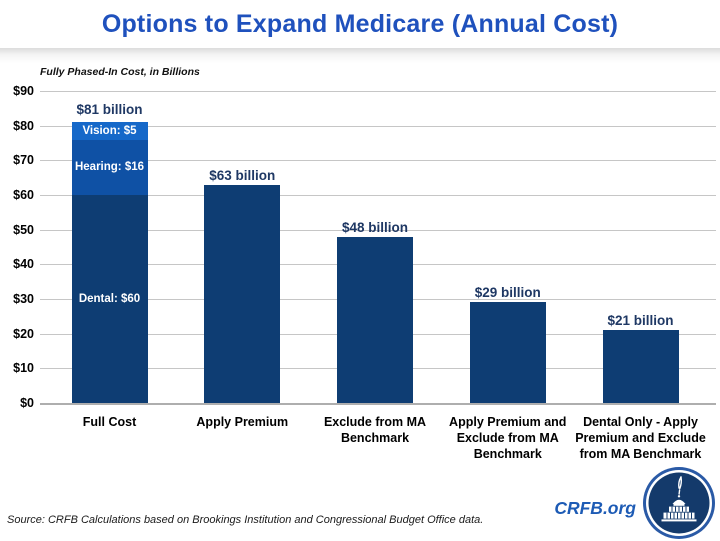 The height and width of the screenshot is (541, 720). I want to click on category-label: Apply Premium, so click(242, 422).